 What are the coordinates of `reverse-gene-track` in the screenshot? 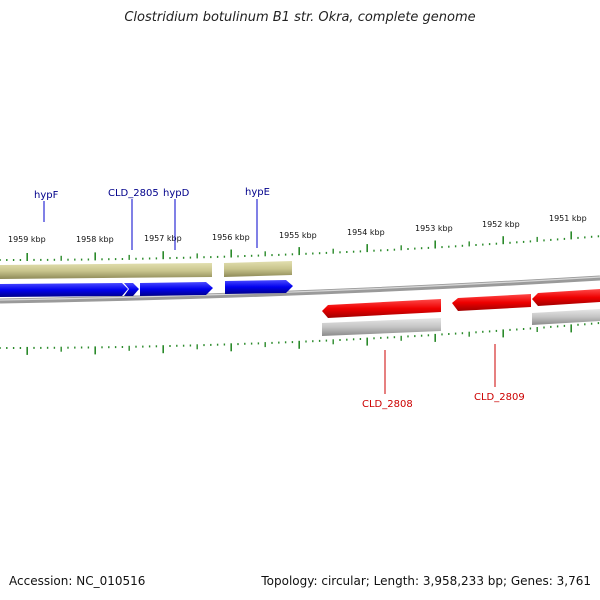 It's located at (461, 322).